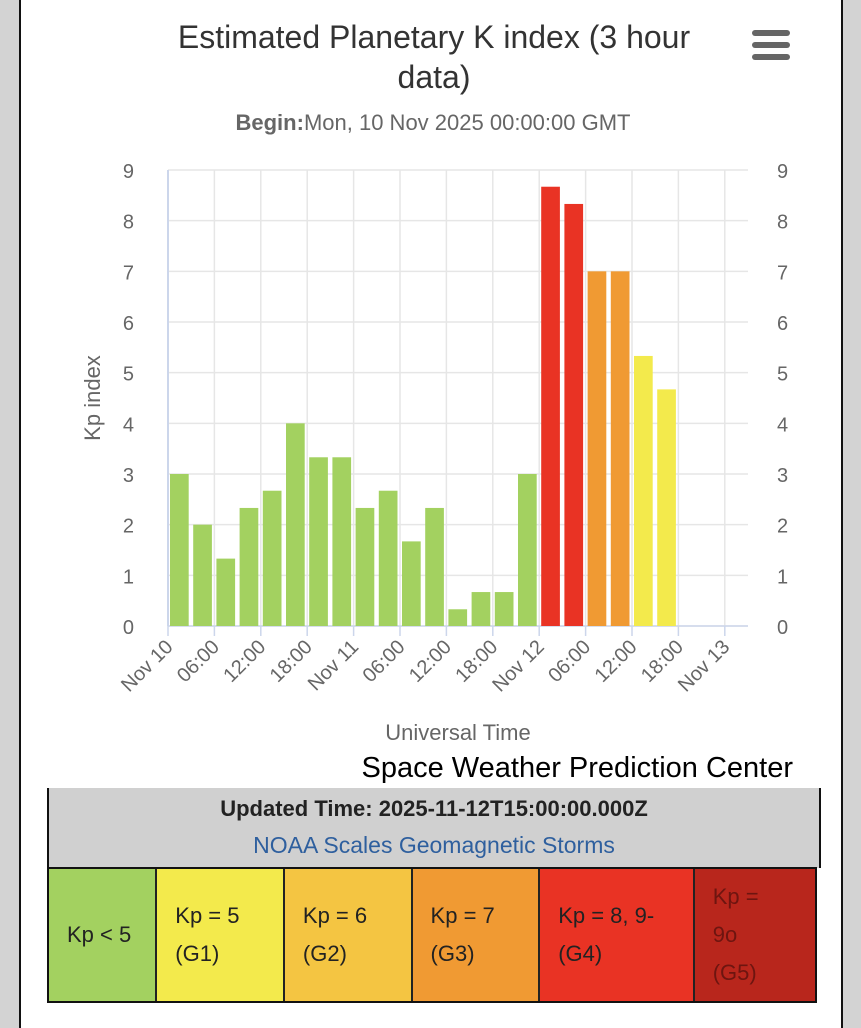 This screenshot has height=1028, width=861. Describe the element at coordinates (221, 935) in the screenshot. I see `legend-cell-g1: Kp = 5 (G1)` at that location.